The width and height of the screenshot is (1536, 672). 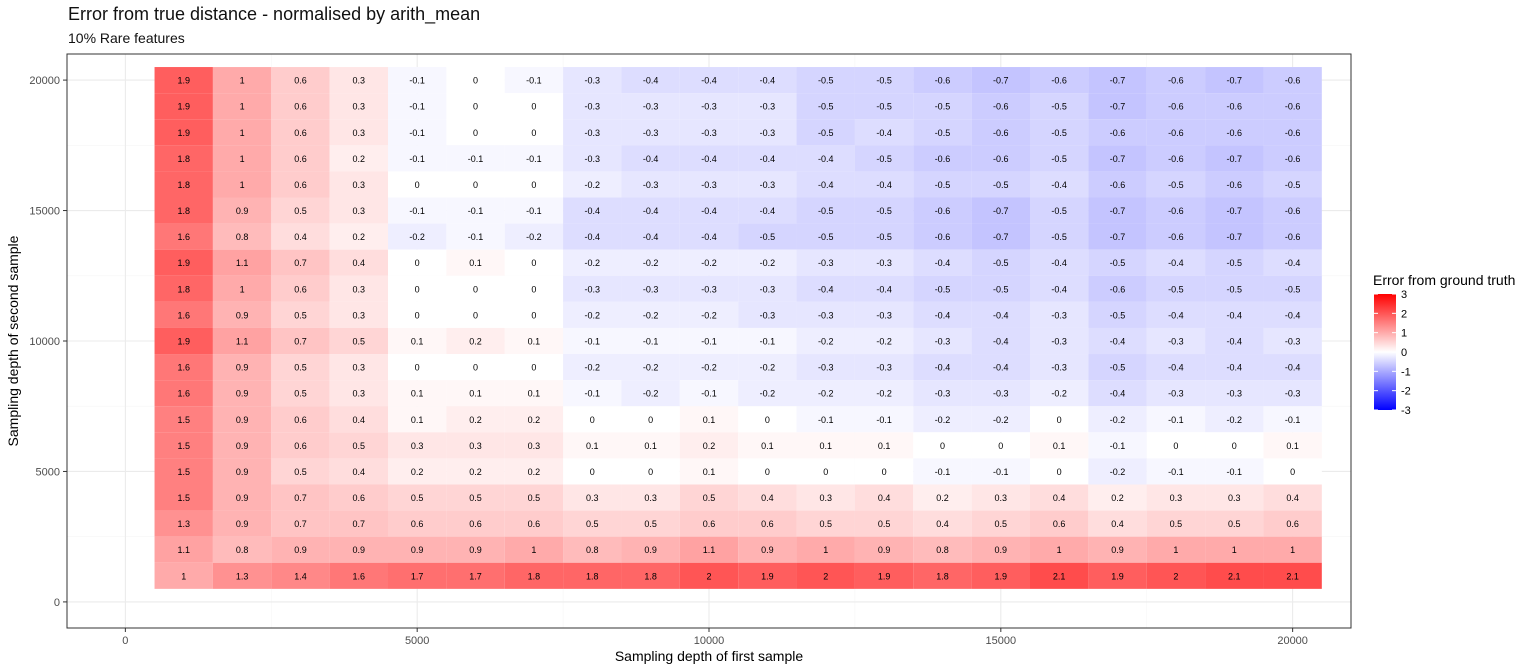 I want to click on cell-label: 0.7, so click(x=300, y=524).